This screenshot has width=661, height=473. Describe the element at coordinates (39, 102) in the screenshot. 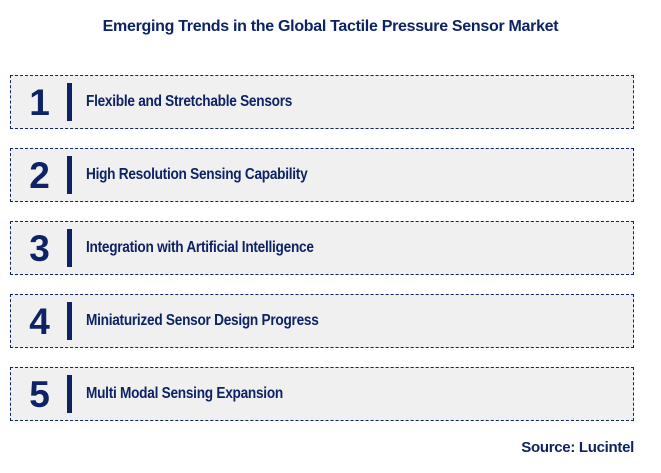

I see `item-number: 1` at that location.